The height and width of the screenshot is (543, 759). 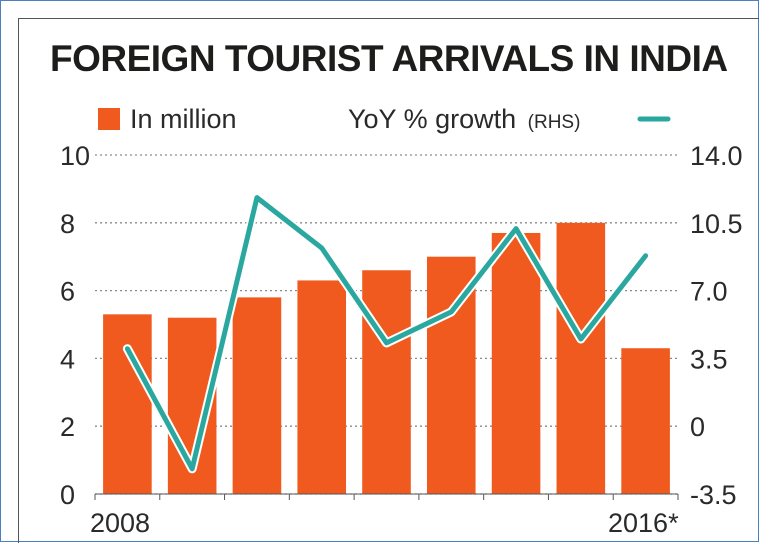 What do you see at coordinates (389, 58) in the screenshot?
I see `chart-title: FOREIGN TOURIST ARRIVALS IN INDIA` at bounding box center [389, 58].